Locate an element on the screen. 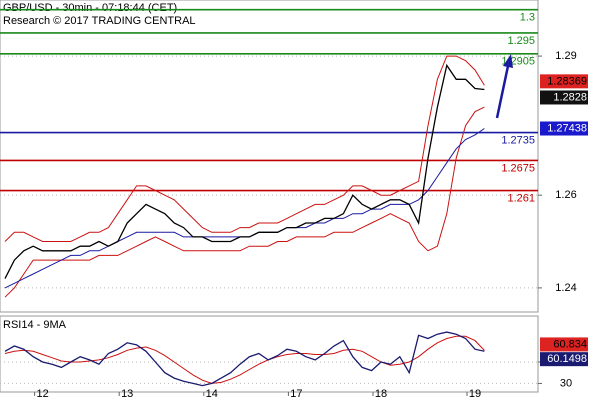 Image resolution: width=590 pixels, height=400 pixels. x-tick-label: 17 is located at coordinates (296, 394).